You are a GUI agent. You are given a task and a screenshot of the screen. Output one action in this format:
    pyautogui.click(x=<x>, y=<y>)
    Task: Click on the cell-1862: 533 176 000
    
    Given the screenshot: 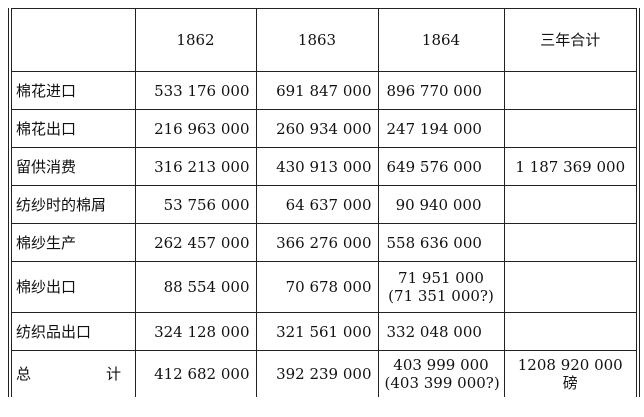 What is the action you would take?
    pyautogui.click(x=195, y=90)
    